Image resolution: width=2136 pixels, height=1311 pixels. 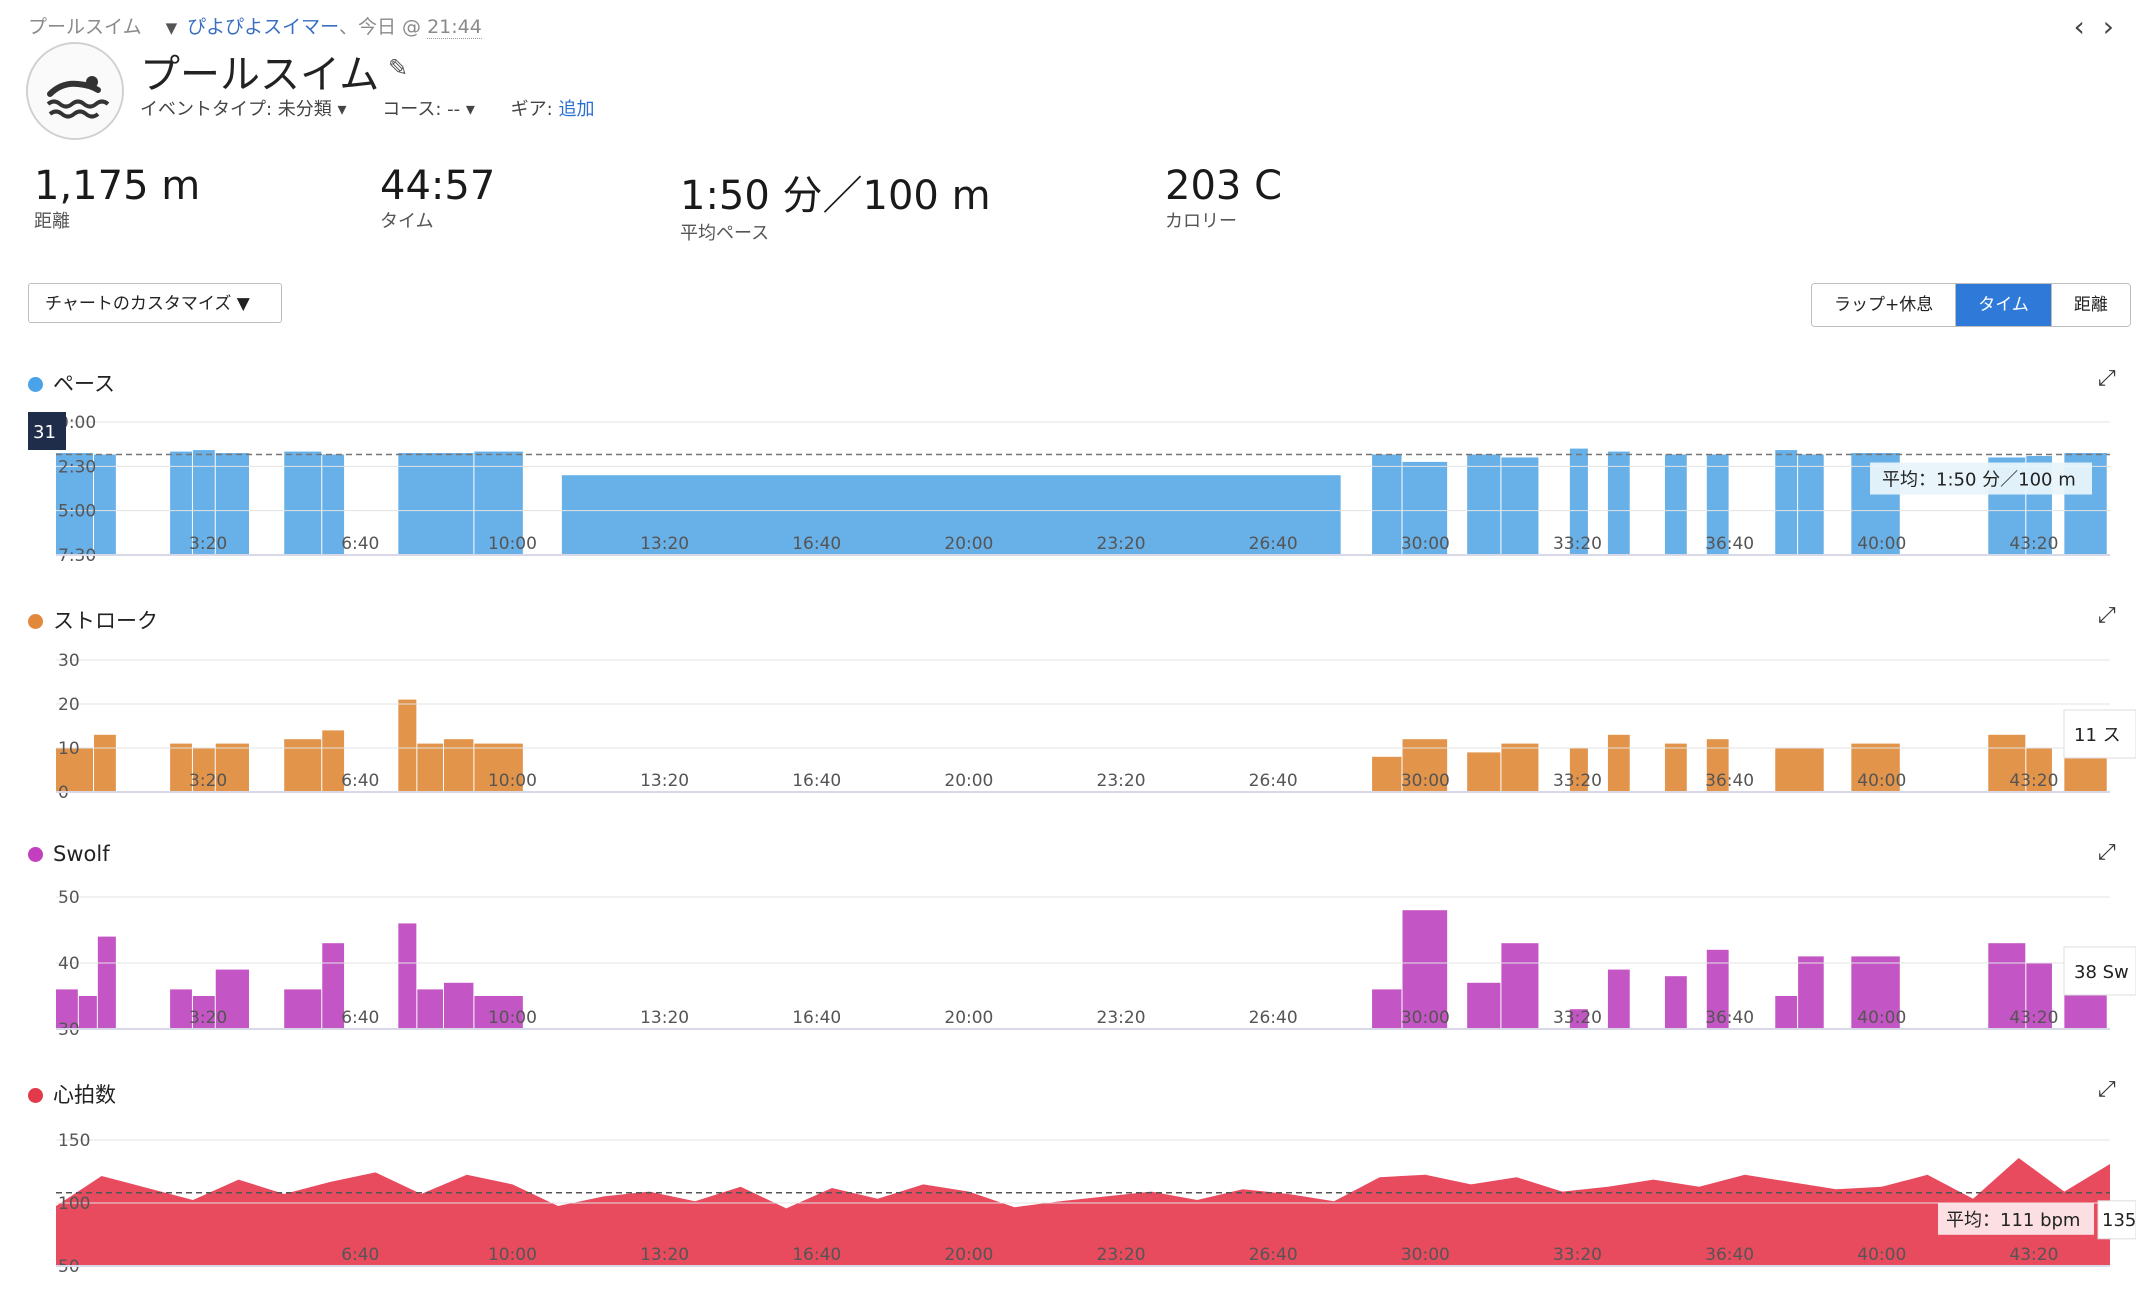 What do you see at coordinates (47, 431) in the screenshot?
I see `cursor-marker` at bounding box center [47, 431].